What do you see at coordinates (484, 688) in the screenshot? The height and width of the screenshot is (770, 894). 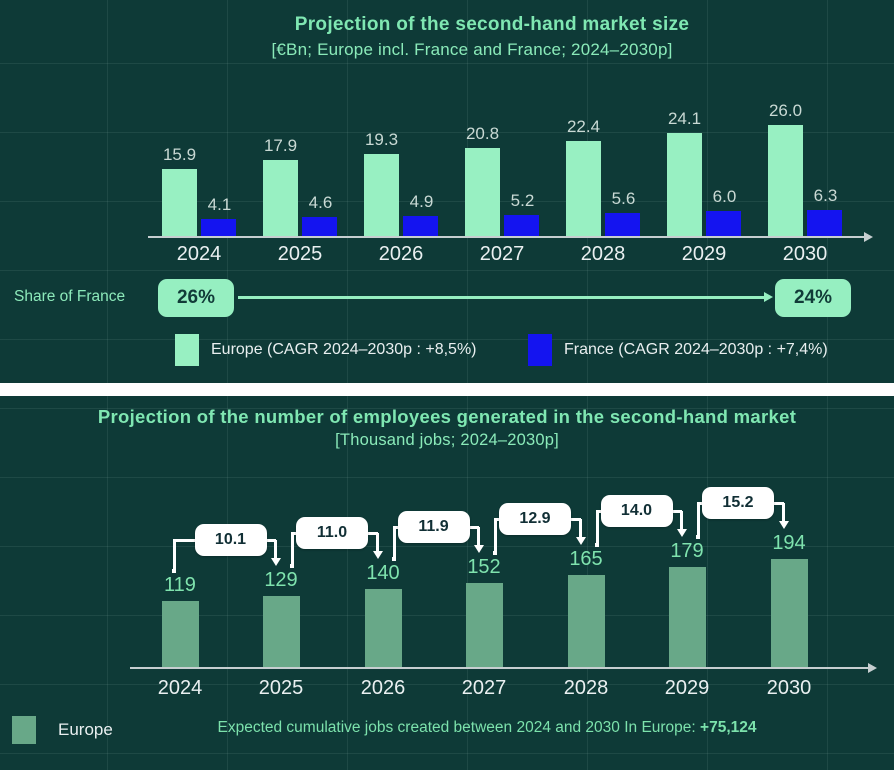 I see `year-label: 2027` at bounding box center [484, 688].